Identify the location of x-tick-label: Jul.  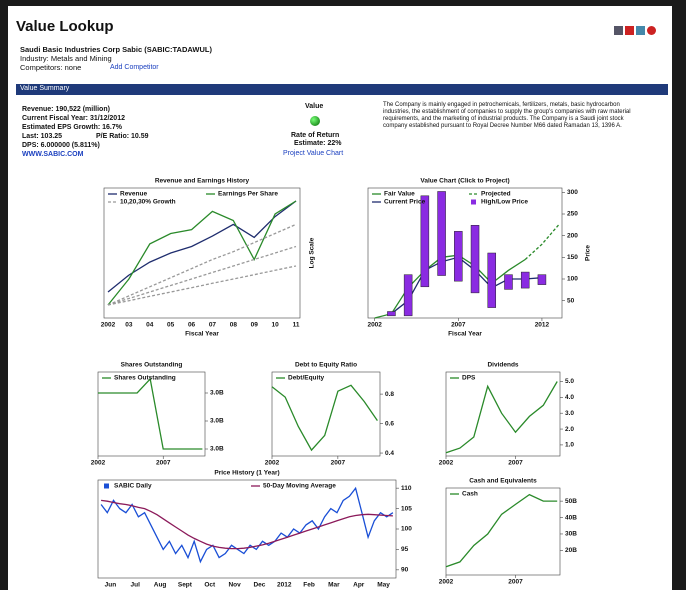
(136, 585).